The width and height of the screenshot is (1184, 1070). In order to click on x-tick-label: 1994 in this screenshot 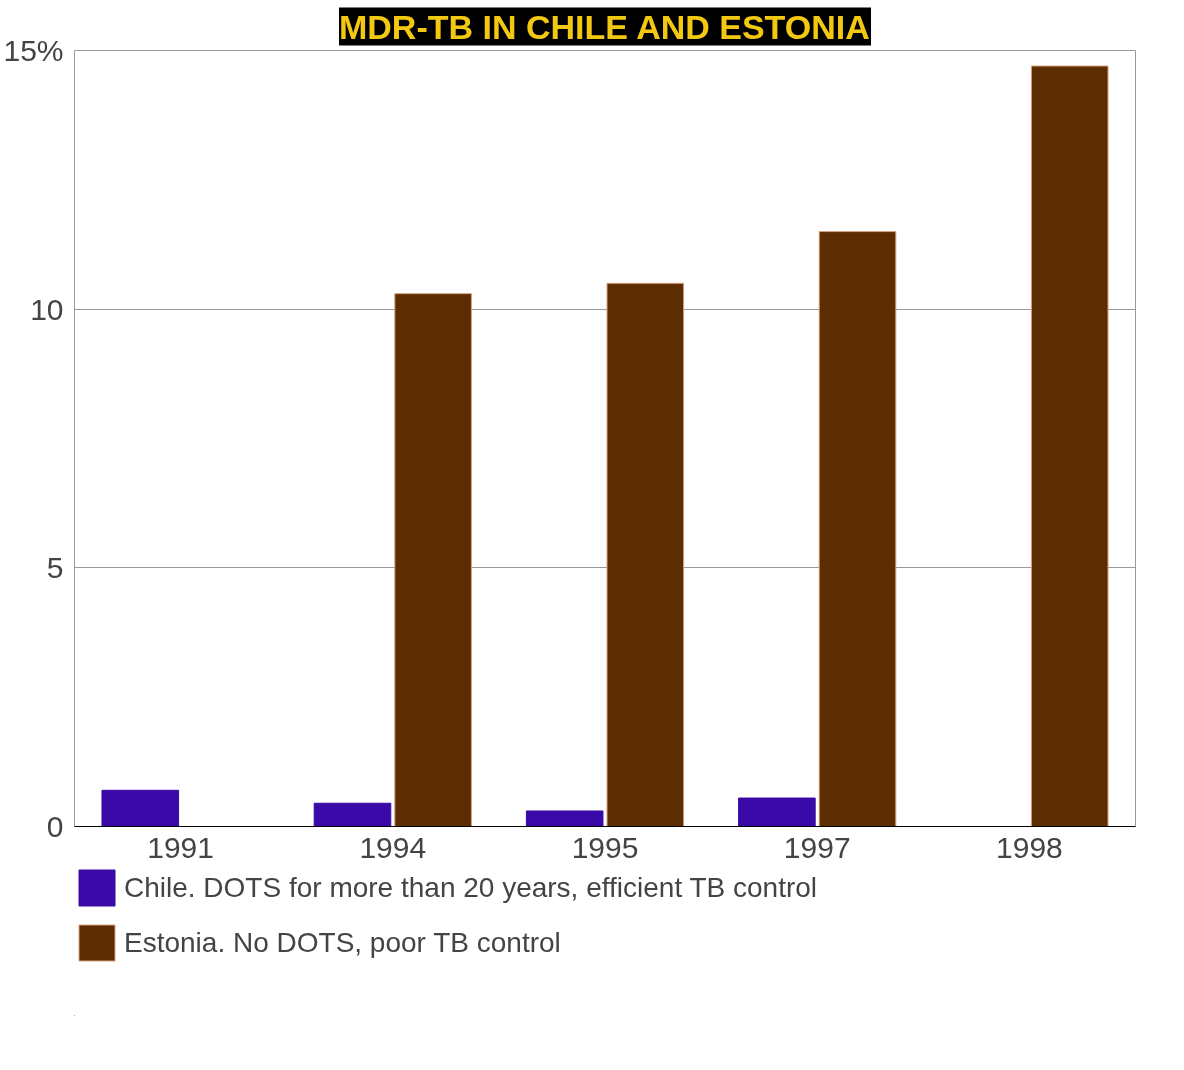, I will do `click(393, 847)`.